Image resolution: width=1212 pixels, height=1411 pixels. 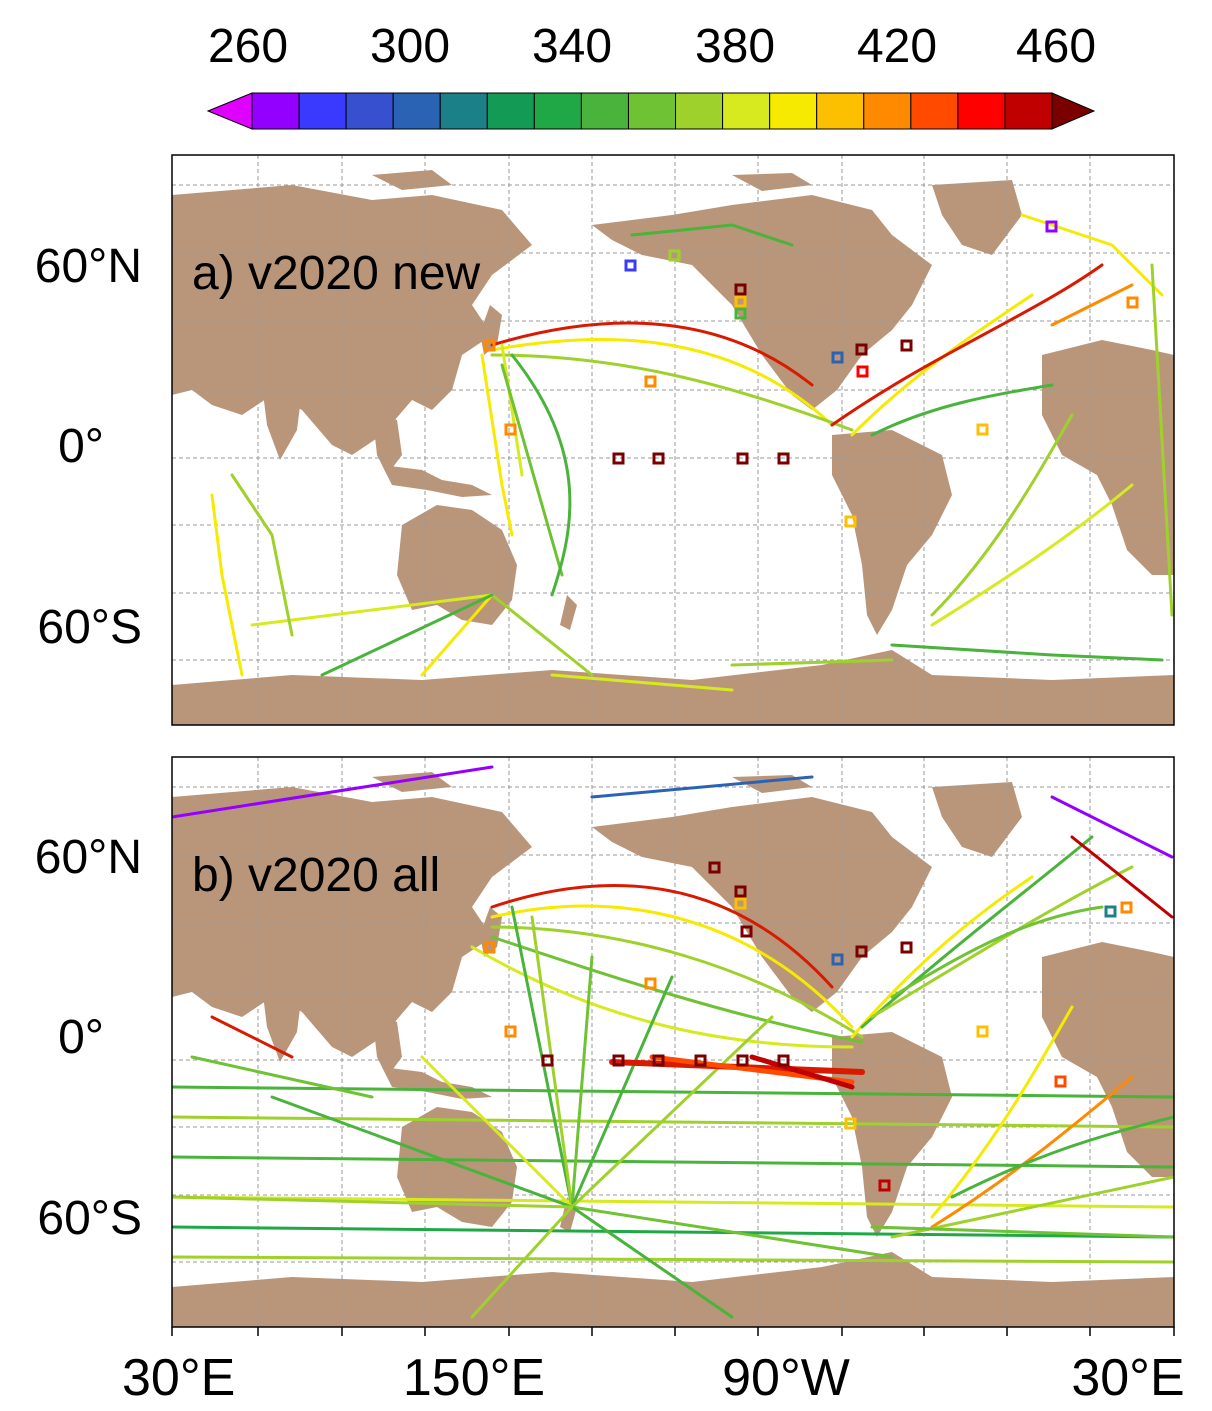 I want to click on colorbar: 260 300 340 380 420 460, so click(x=651, y=75).